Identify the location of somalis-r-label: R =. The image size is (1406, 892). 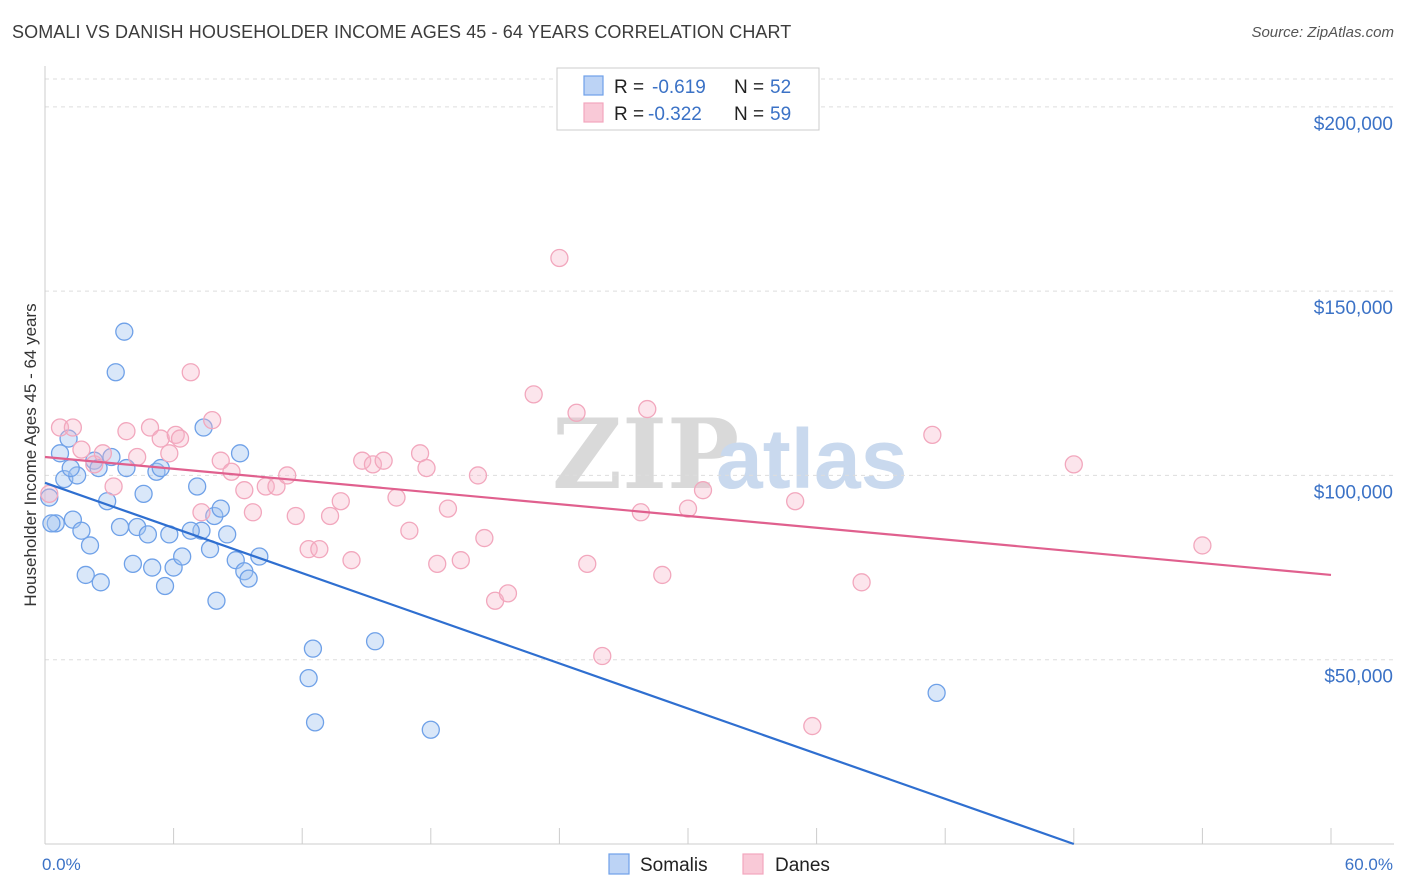
(629, 87).